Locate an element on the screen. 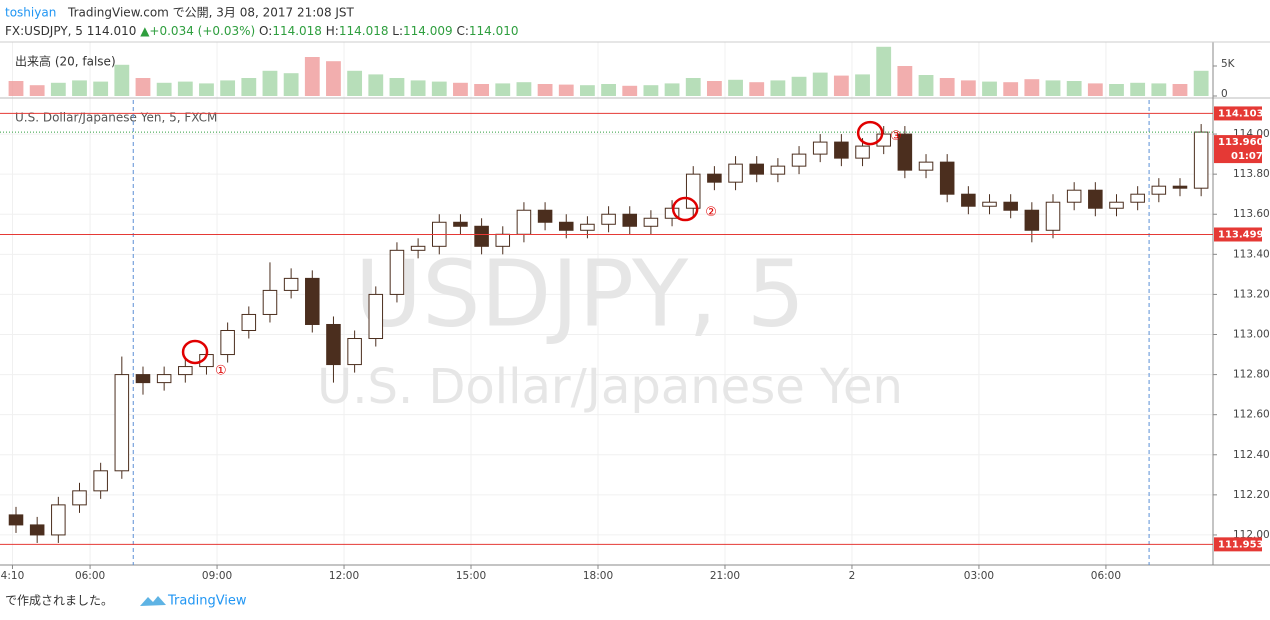  y-tick-label: 113.400 is located at coordinates (1251, 254).